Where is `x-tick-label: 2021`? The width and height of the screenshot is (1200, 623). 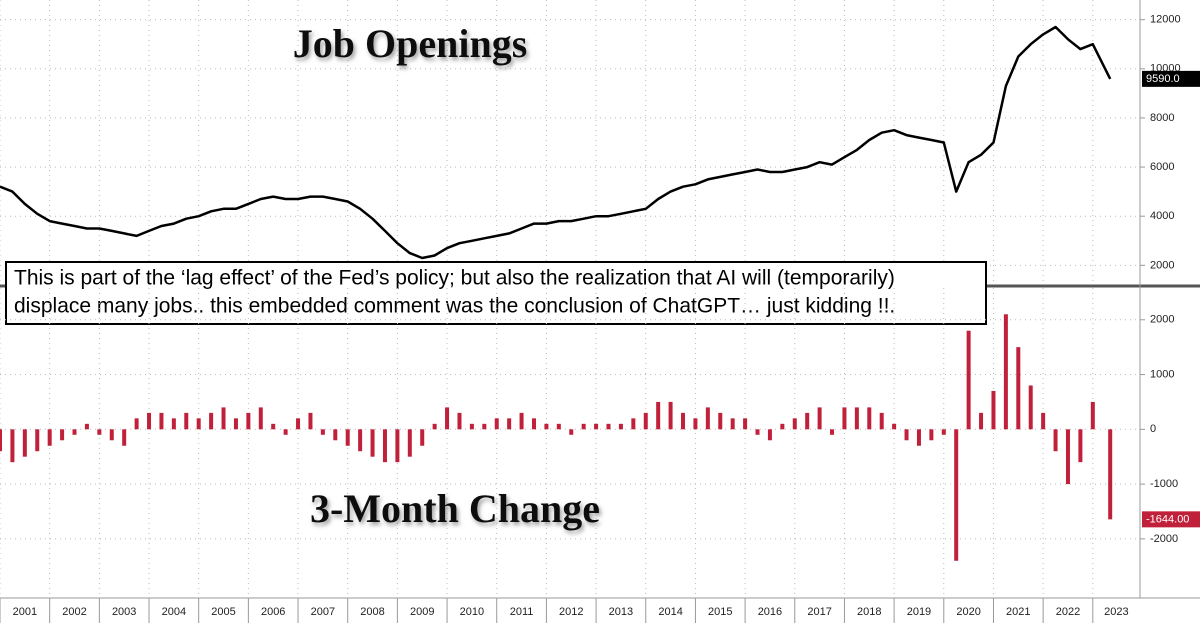
x-tick-label: 2021 is located at coordinates (1018, 612).